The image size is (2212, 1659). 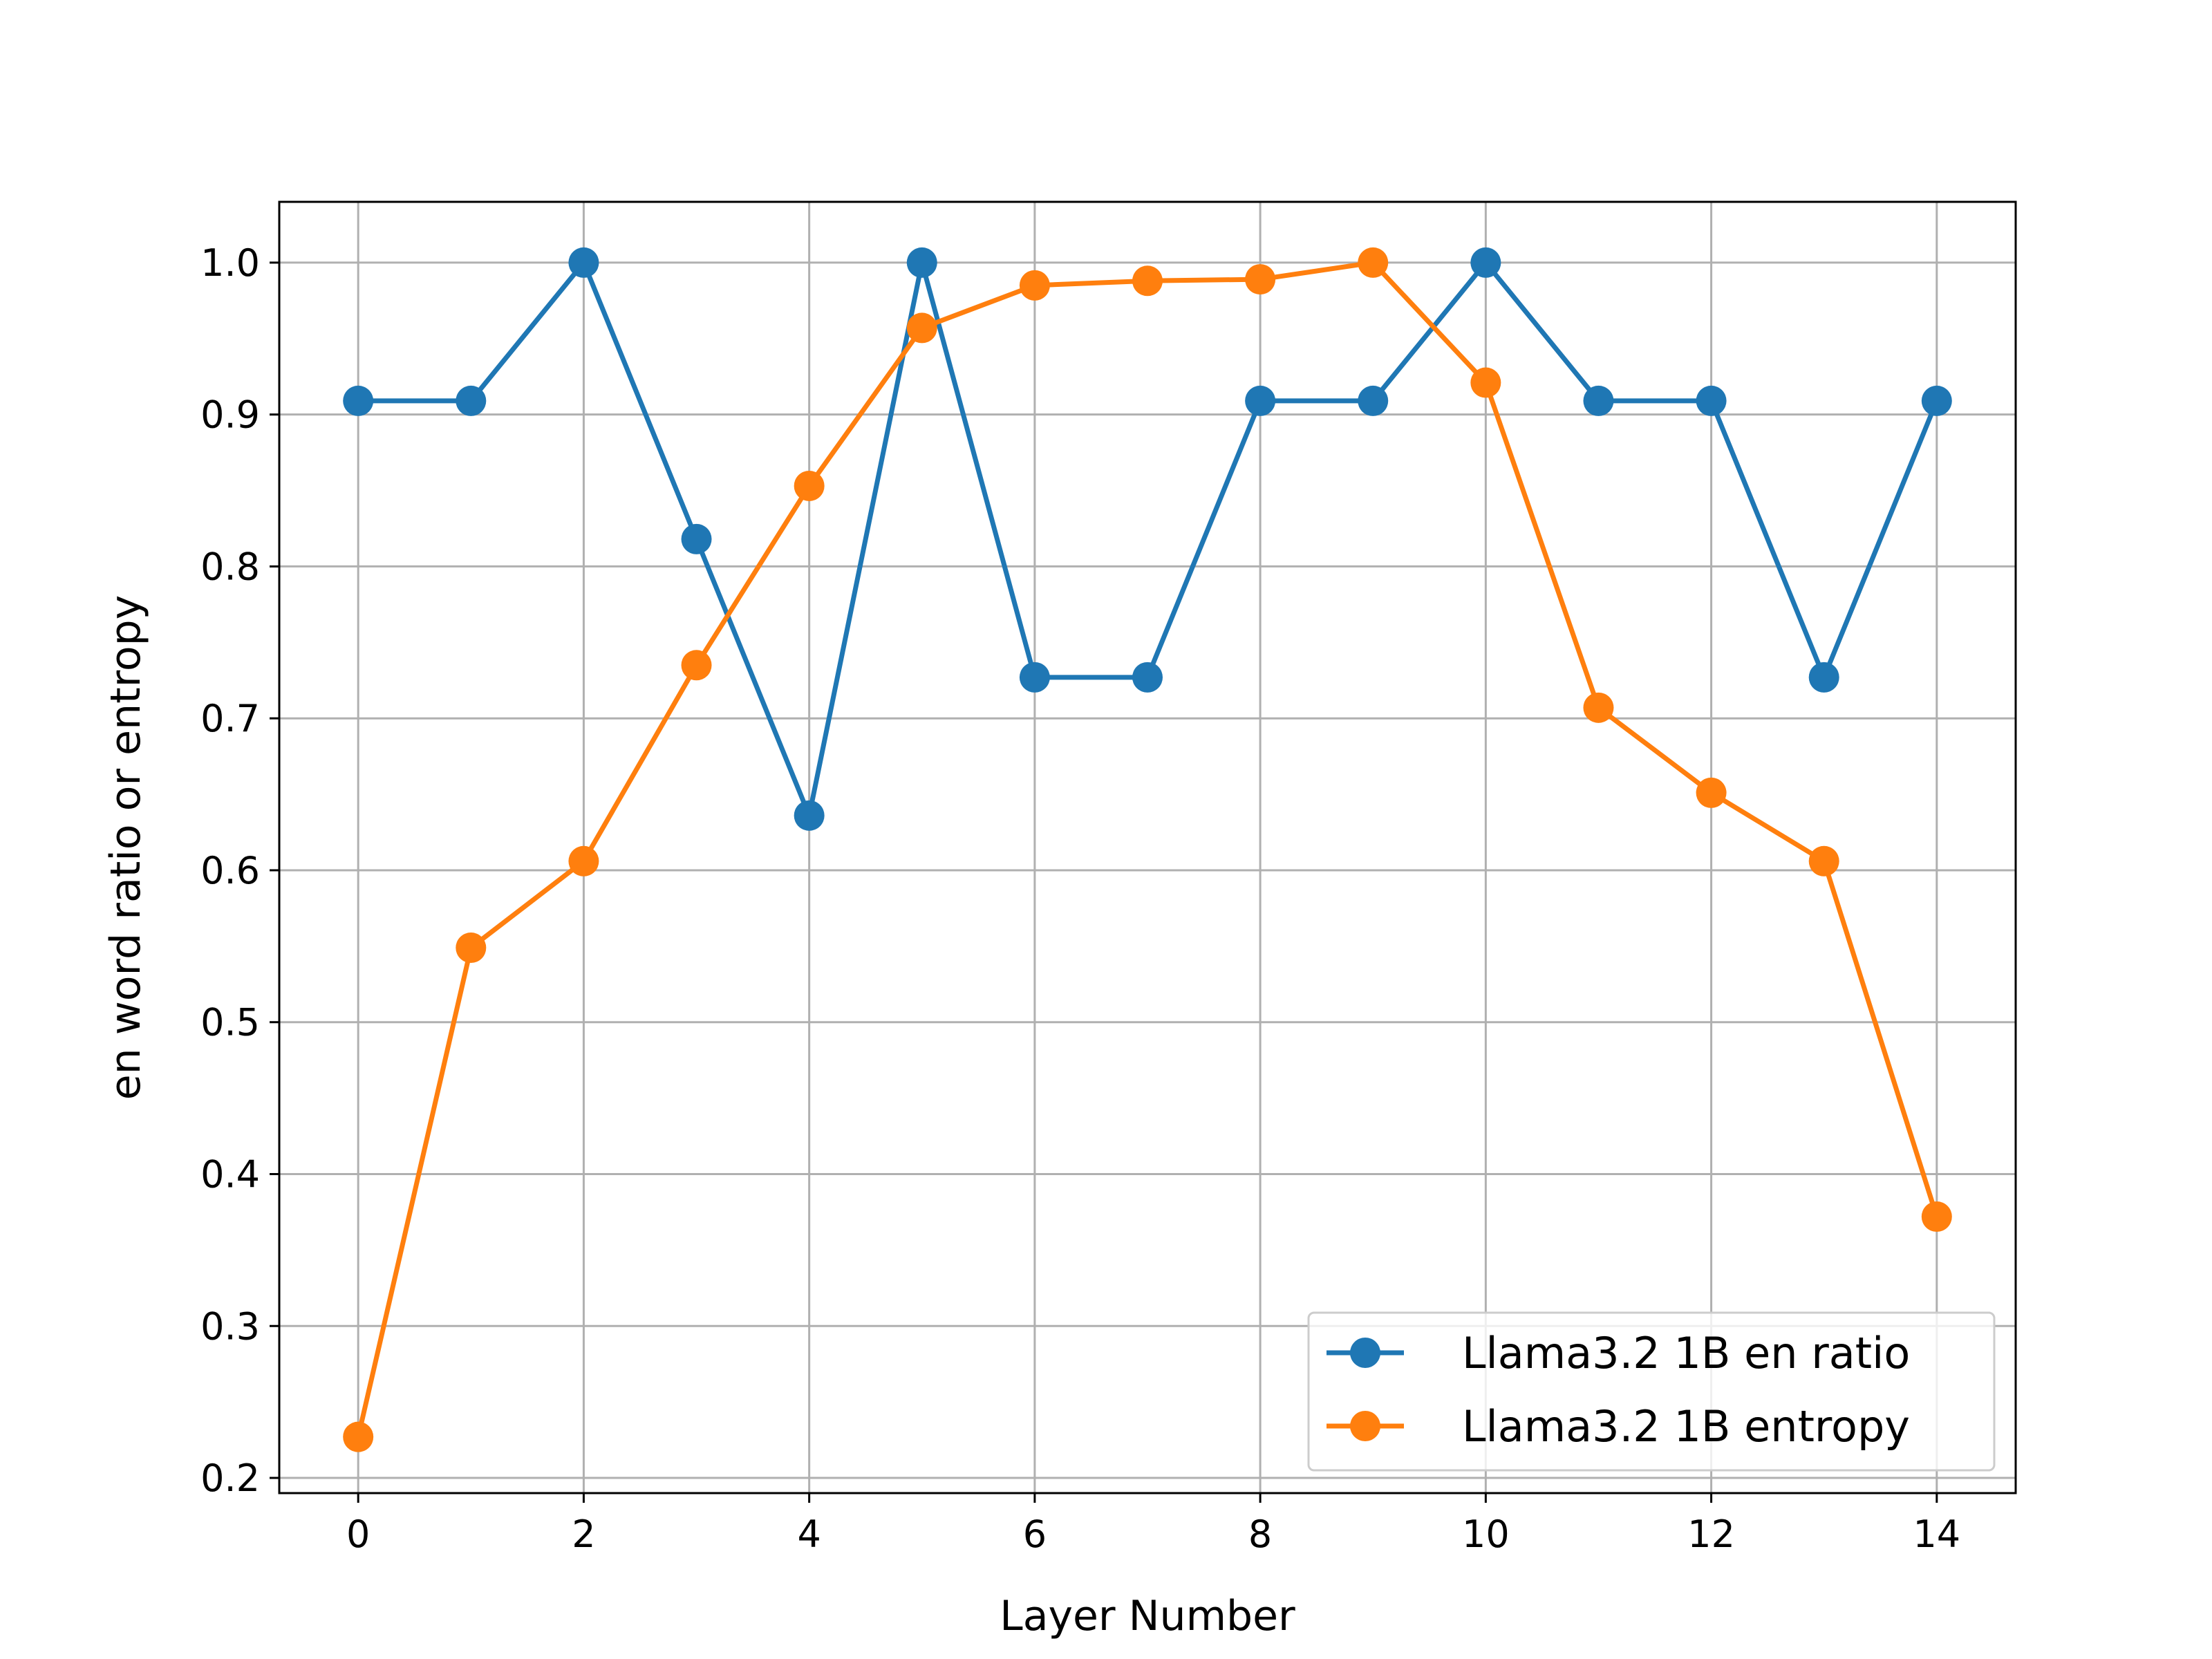 I want to click on x-tick-label: 8, so click(x=1260, y=1534).